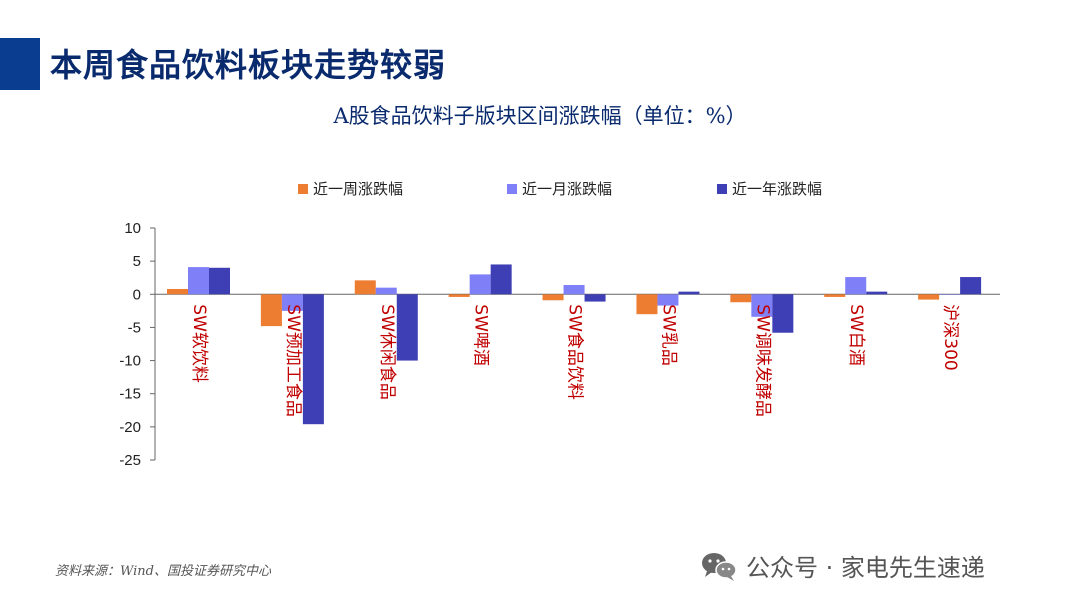 This screenshot has width=1080, height=608. Describe the element at coordinates (762, 360) in the screenshot. I see `category-label-7: SW调味发酵品` at that location.